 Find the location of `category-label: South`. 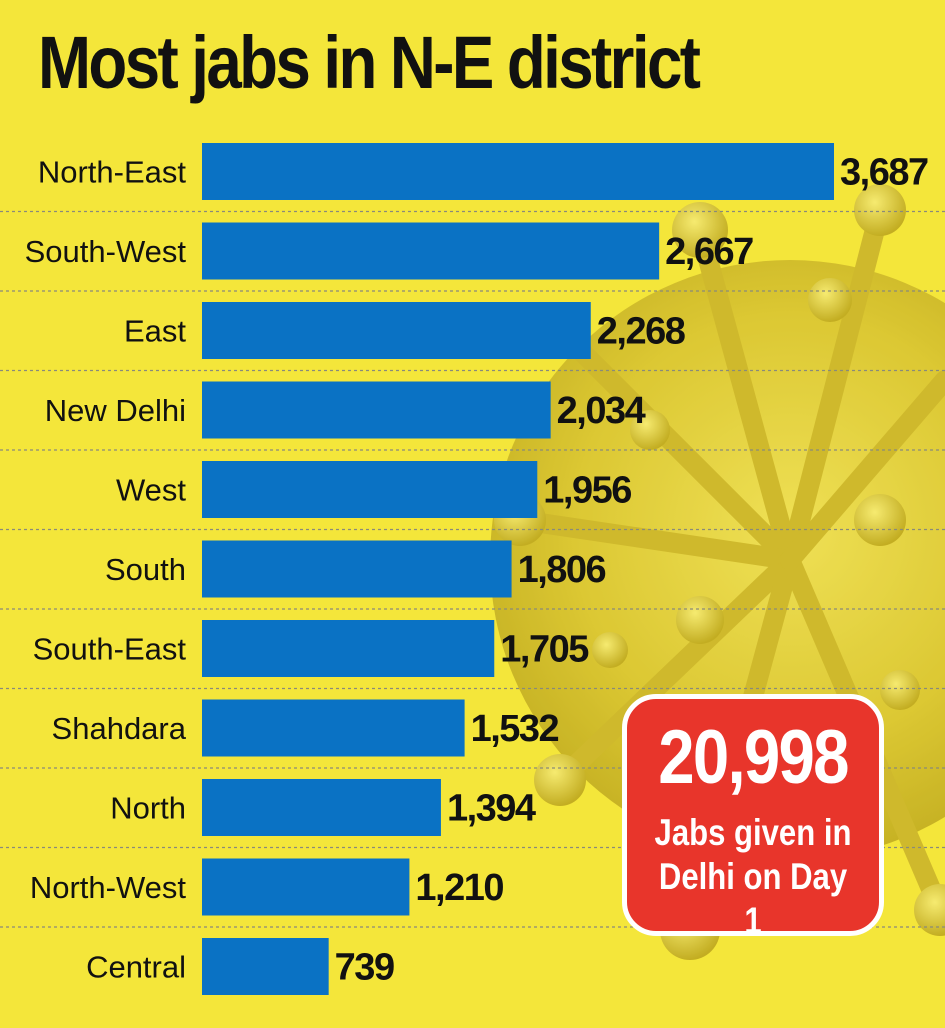

category-label: South is located at coordinates (145, 569).